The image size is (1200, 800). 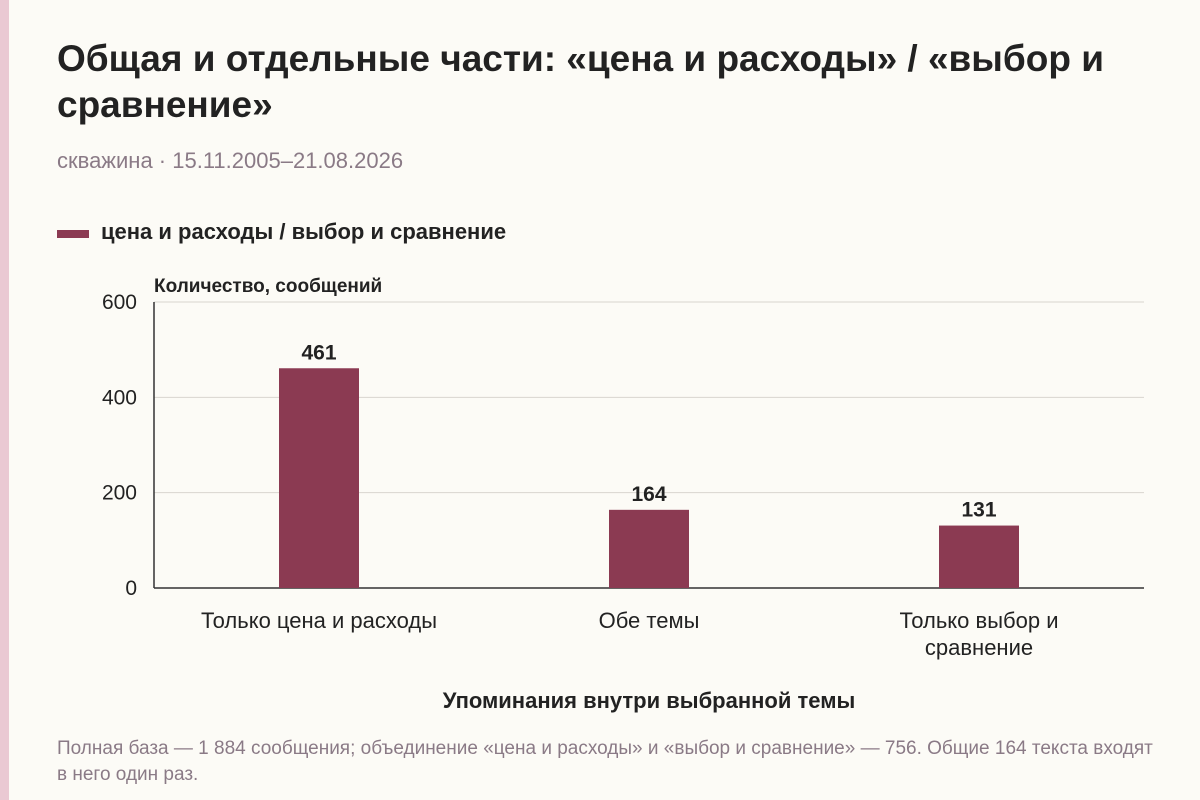 I want to click on x-tick-label: Только выбор и, so click(x=979, y=620).